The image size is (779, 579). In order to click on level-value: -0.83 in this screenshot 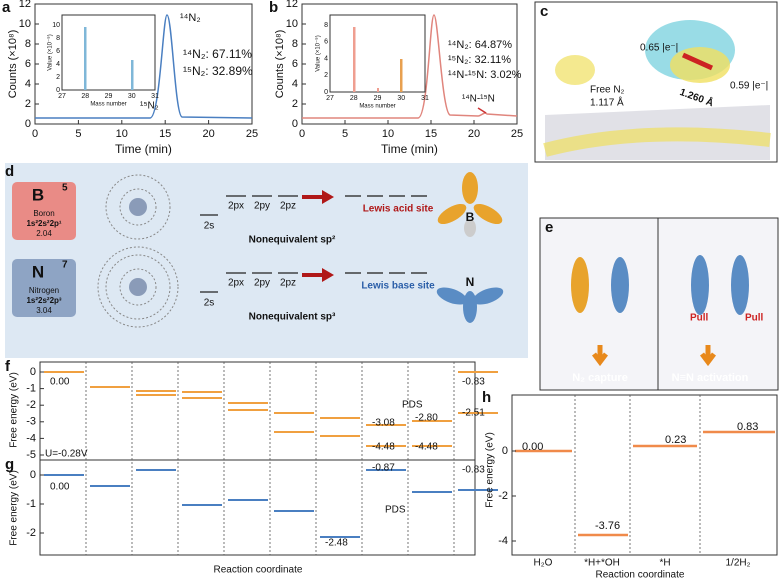, I will do `click(473, 382)`.